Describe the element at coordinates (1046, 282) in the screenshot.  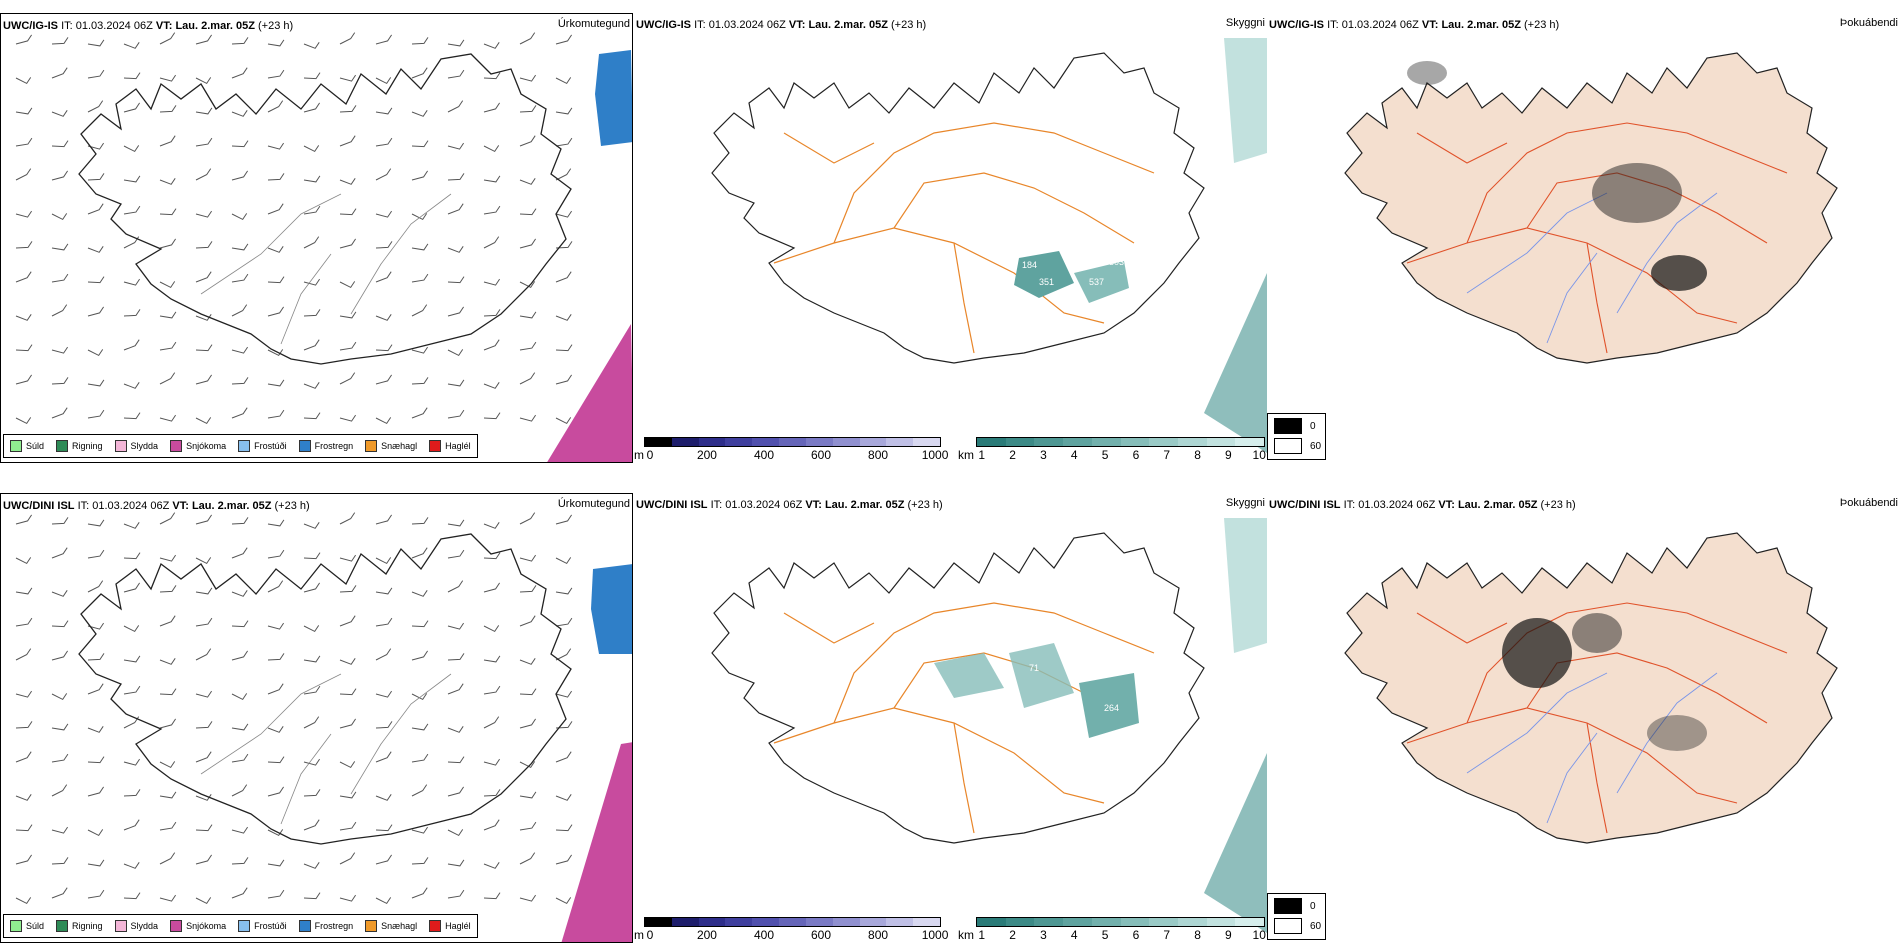
I see `cloud-base-label: 351` at that location.